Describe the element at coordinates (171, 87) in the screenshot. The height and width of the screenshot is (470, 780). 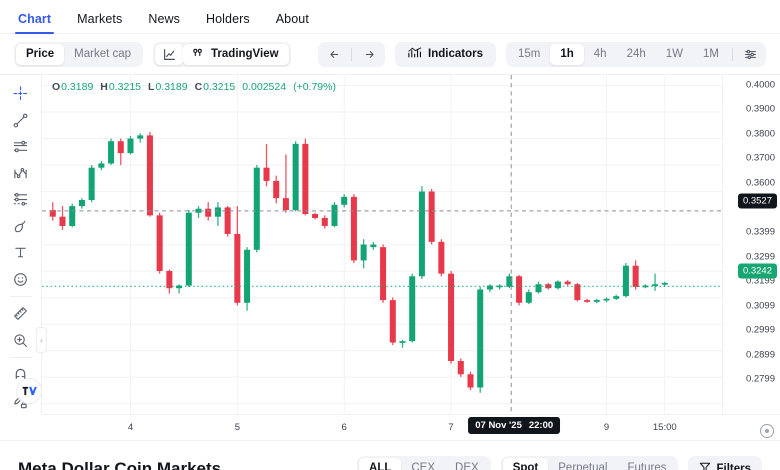
I see `legend-low-value: 0.3189` at that location.